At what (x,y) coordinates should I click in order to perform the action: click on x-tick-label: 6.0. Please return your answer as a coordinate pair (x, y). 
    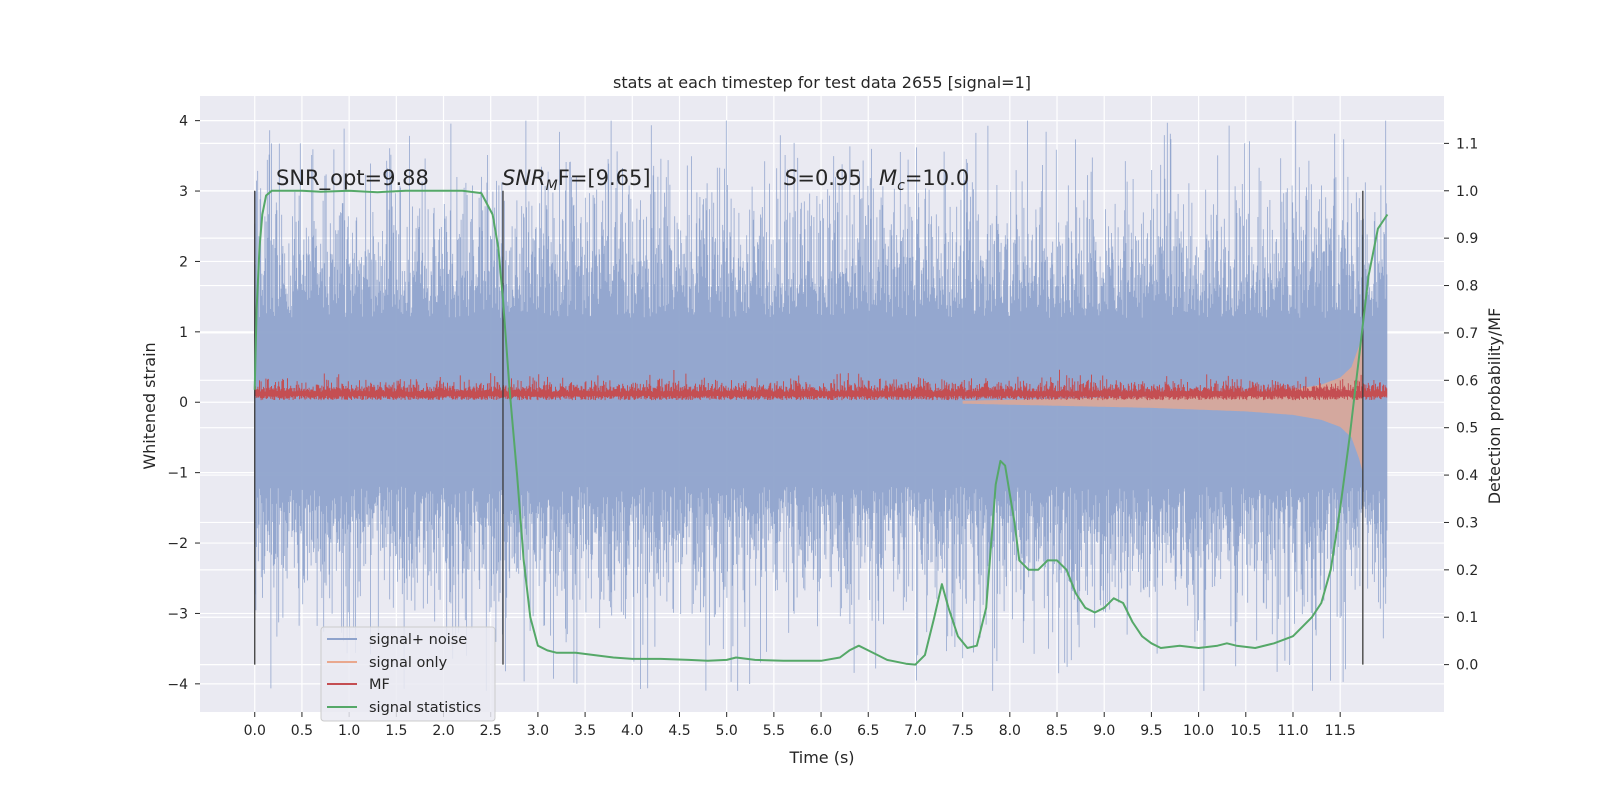
    Looking at the image, I should click on (821, 731).